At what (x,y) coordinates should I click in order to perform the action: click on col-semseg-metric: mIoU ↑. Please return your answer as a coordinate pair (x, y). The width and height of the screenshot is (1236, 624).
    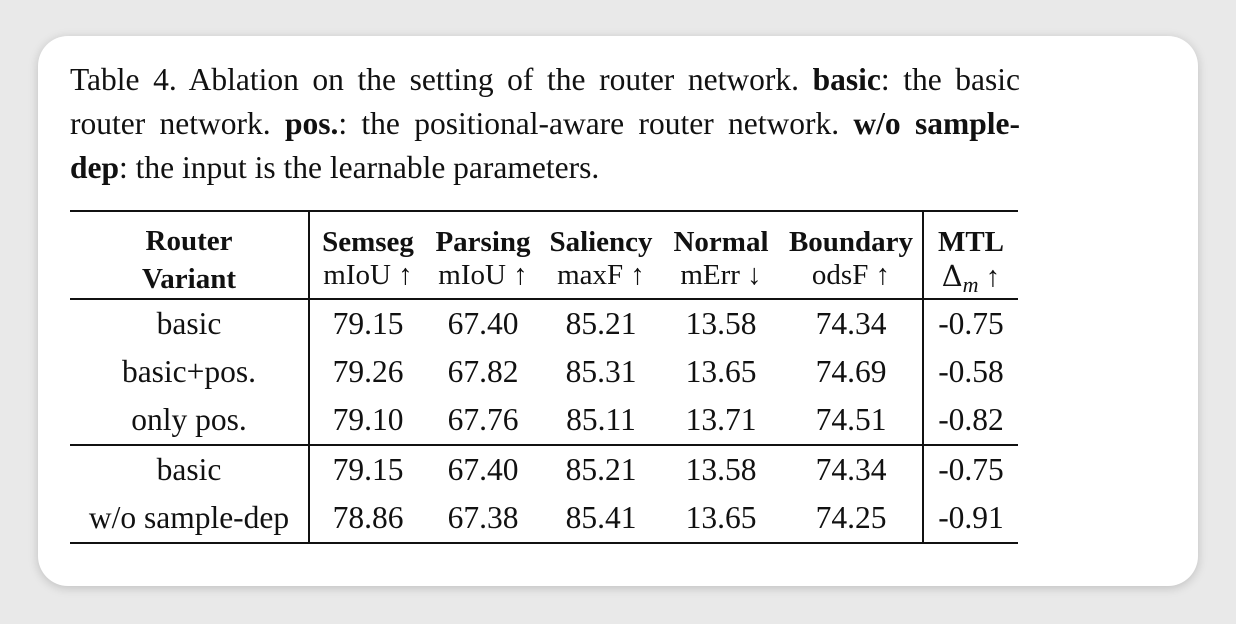
    Looking at the image, I should click on (368, 274).